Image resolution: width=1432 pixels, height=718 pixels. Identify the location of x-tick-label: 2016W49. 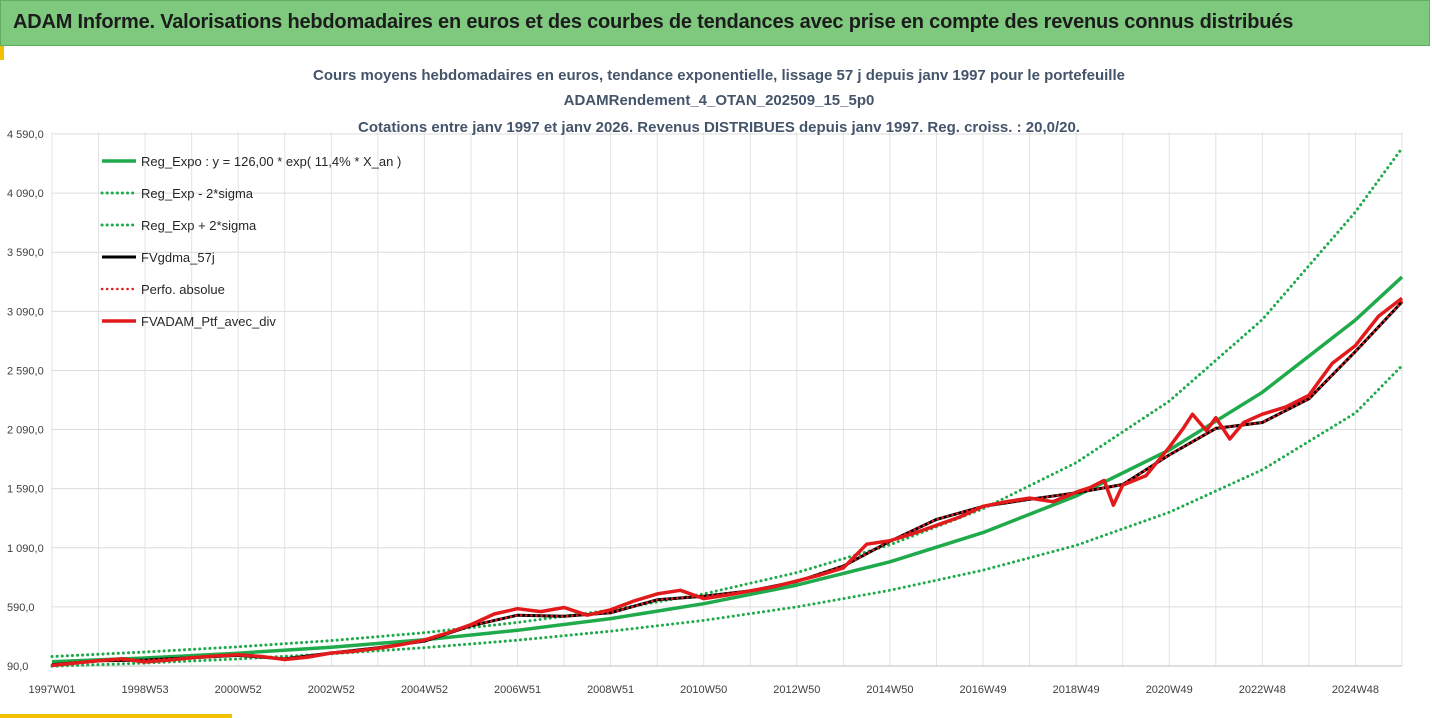
(982, 690).